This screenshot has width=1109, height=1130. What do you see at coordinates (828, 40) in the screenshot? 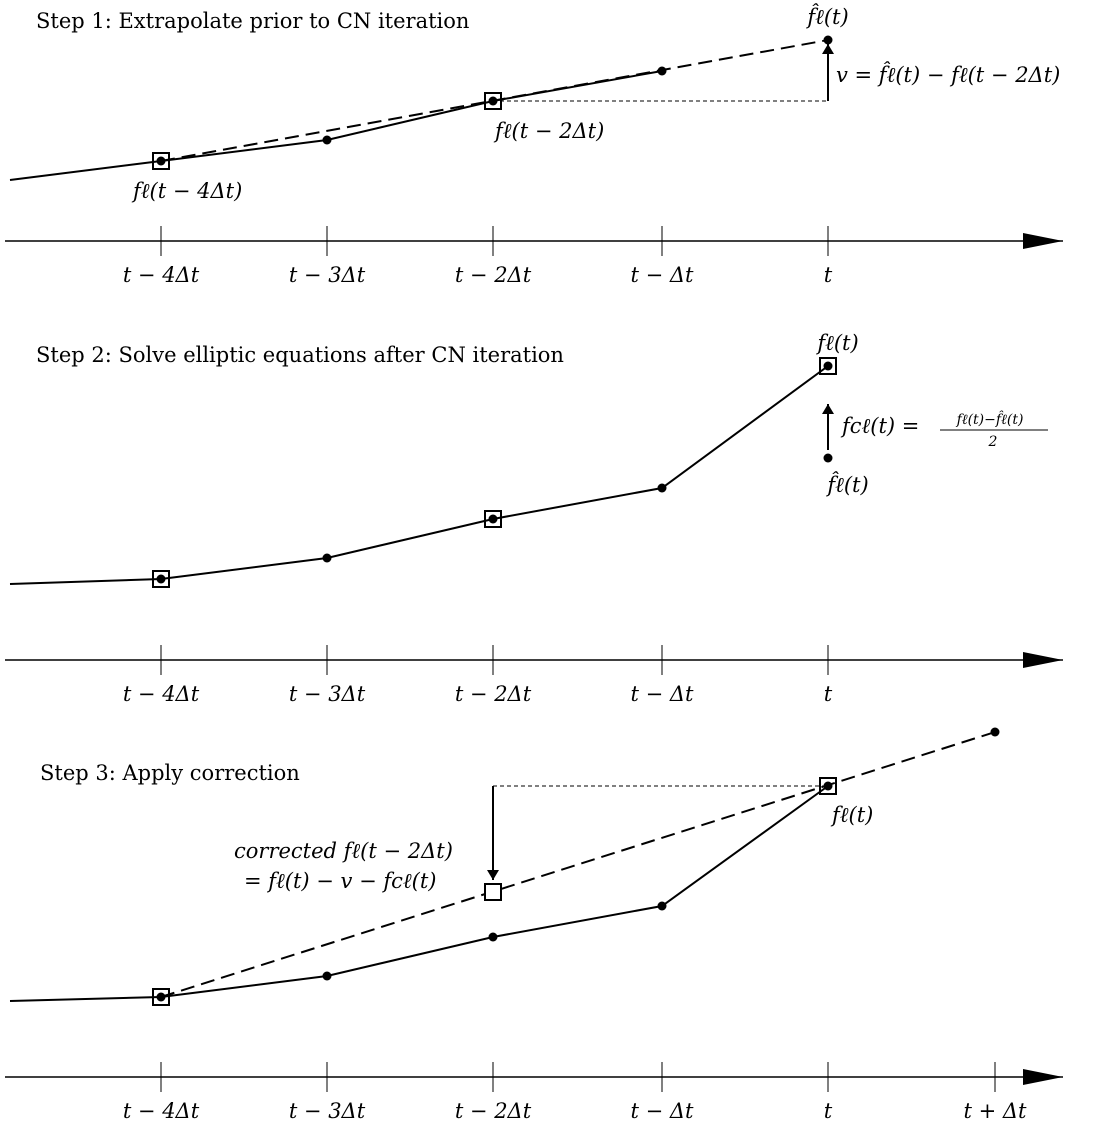
I see `panel-1-point-fhat` at bounding box center [828, 40].